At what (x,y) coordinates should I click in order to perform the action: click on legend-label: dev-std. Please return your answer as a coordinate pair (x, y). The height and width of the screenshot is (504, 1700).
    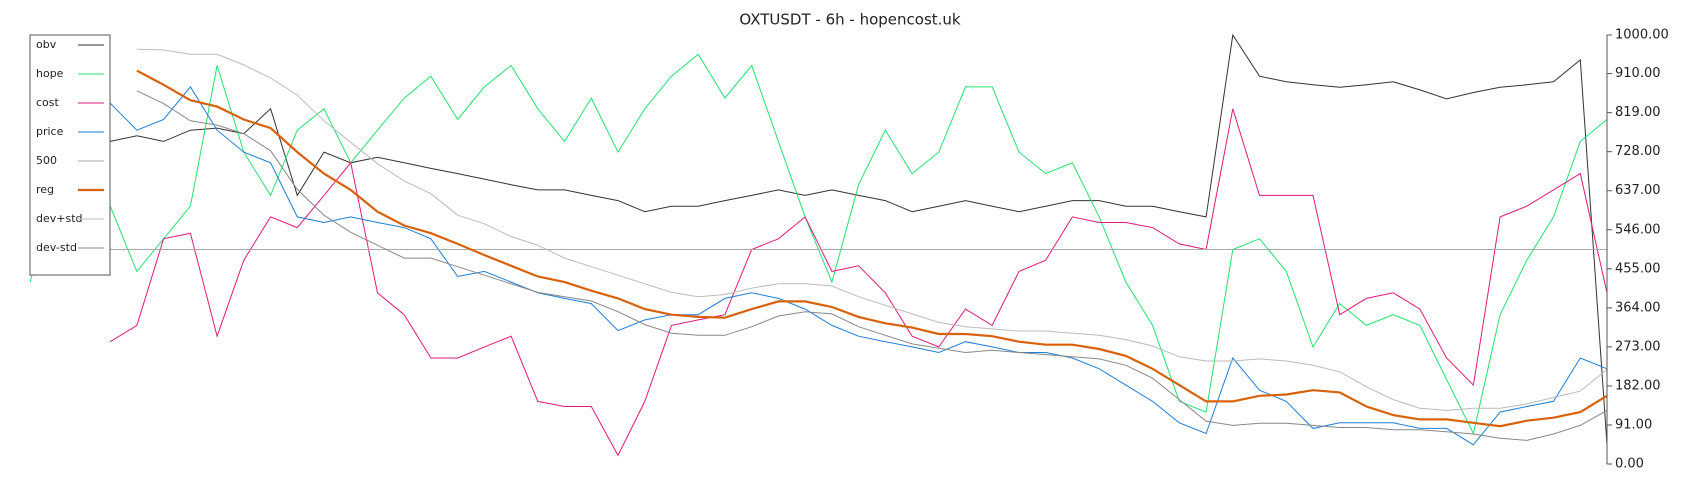
    Looking at the image, I should click on (56, 247).